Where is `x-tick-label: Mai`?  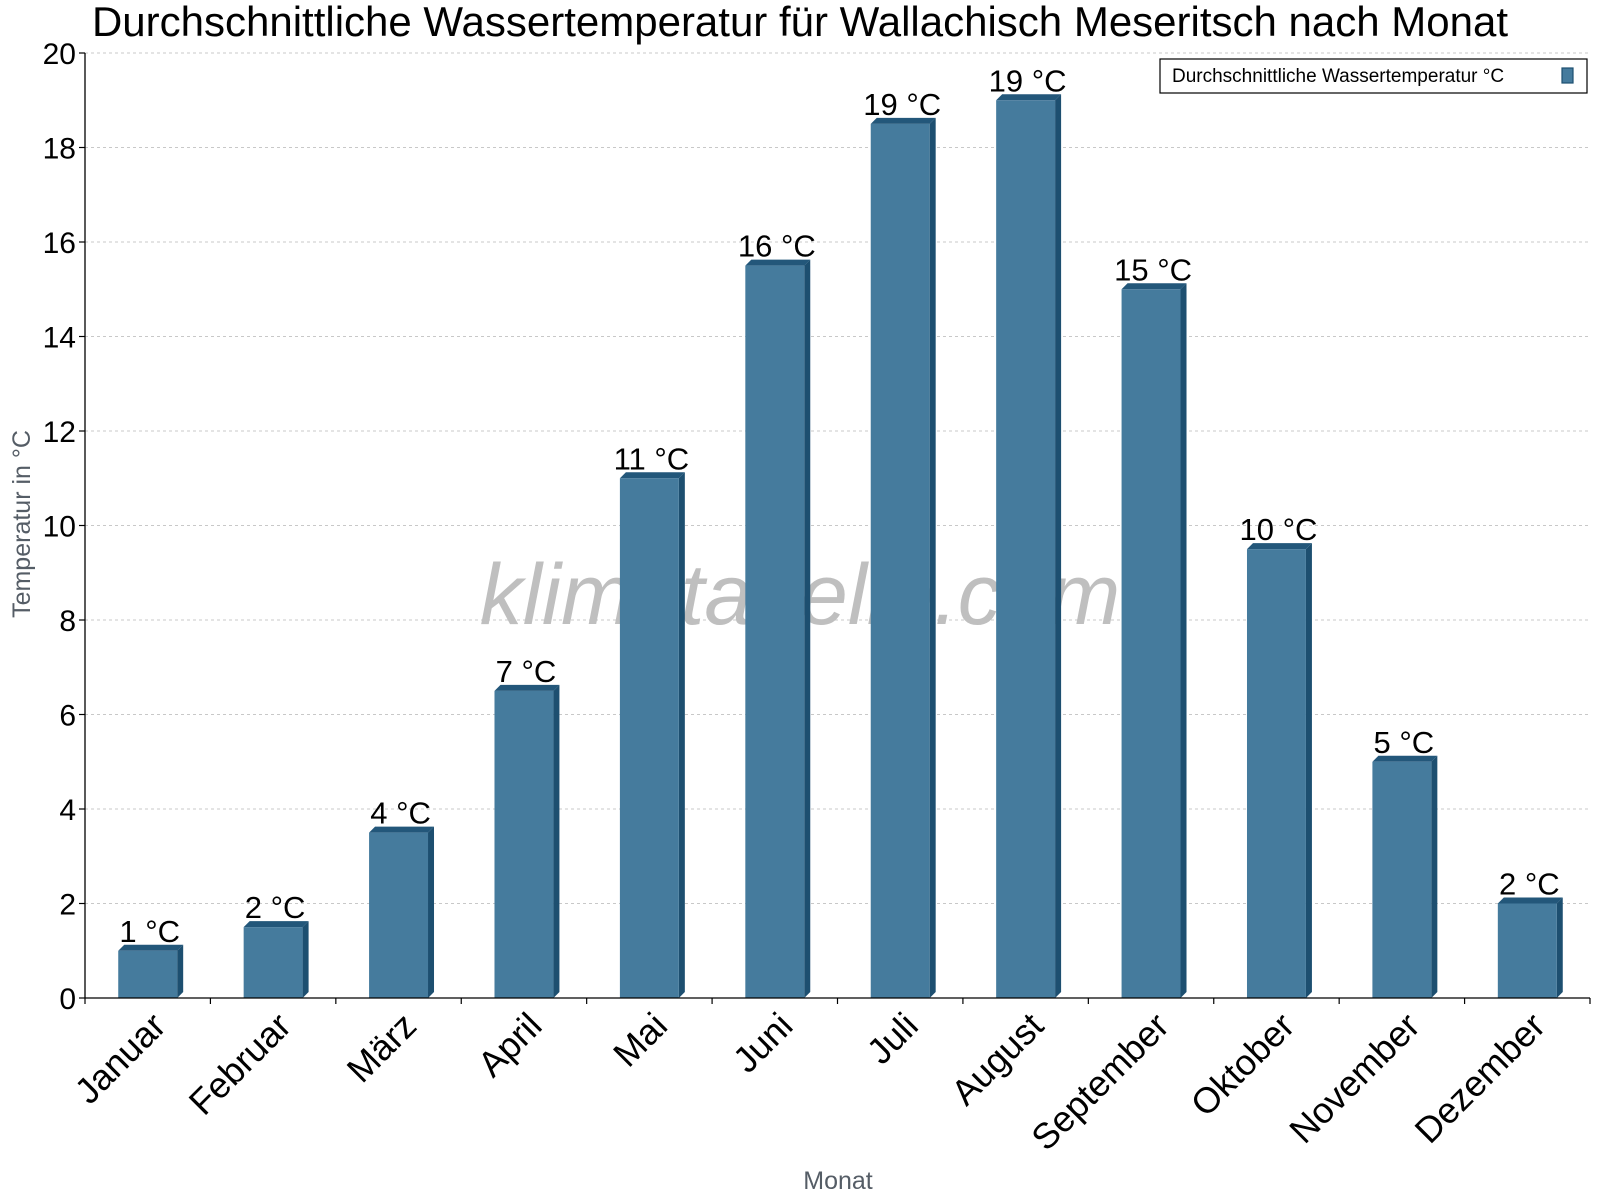 x-tick-label: Mai is located at coordinates (640, 1040).